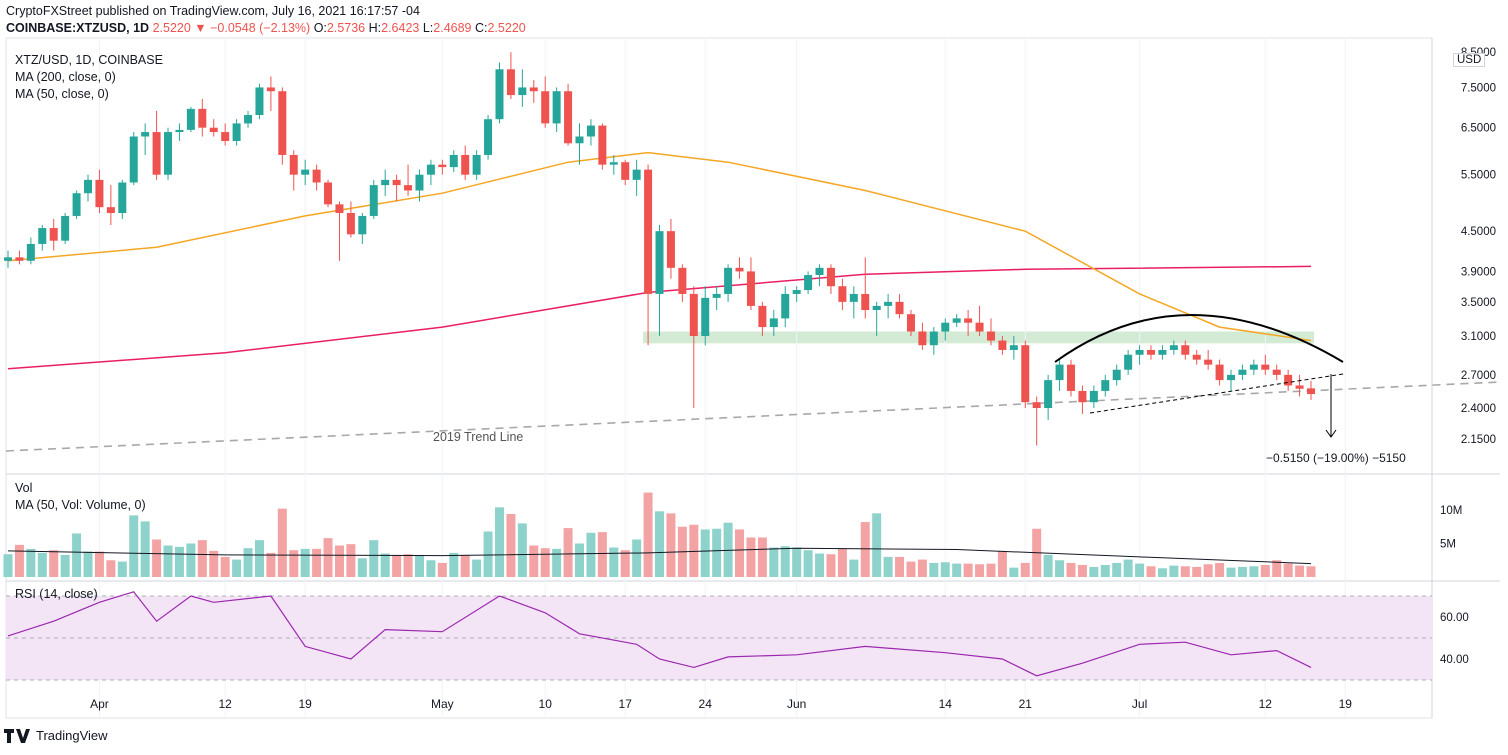 The image size is (1508, 755). What do you see at coordinates (24, 488) in the screenshot?
I see `legend-vol: Vol` at bounding box center [24, 488].